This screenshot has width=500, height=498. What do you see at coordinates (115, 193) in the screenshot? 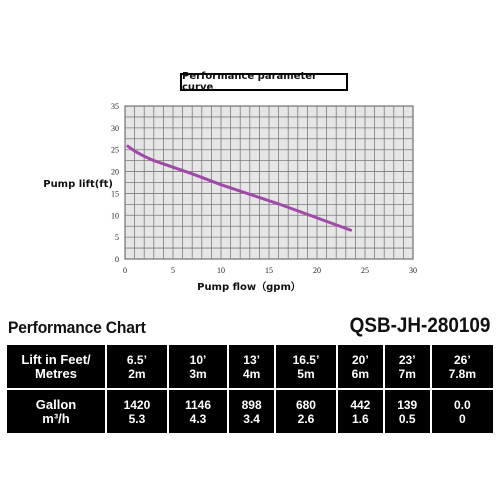
I see `y-tick-label: 15` at bounding box center [115, 193].